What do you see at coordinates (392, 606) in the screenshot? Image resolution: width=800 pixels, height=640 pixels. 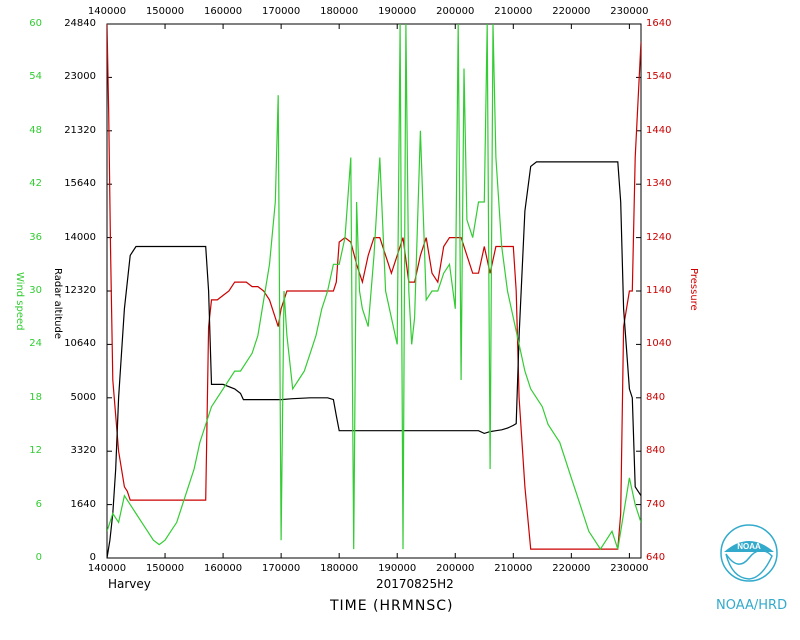 I see `x-axis-title: TIME (HRMNSC)` at bounding box center [392, 606].